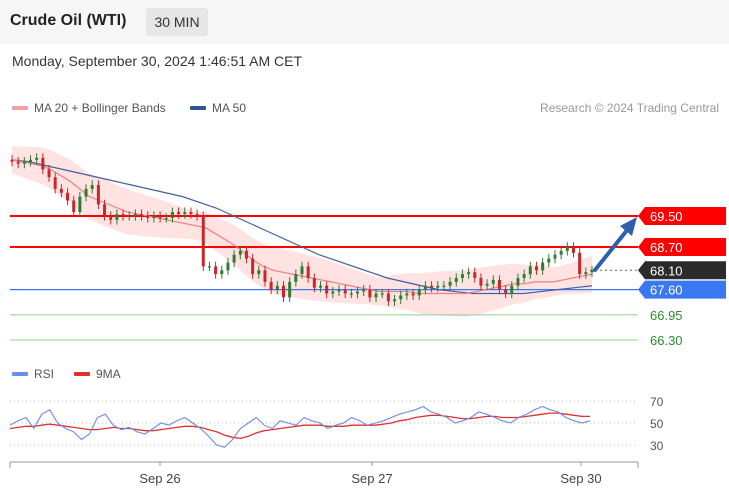 Image resolution: width=729 pixels, height=496 pixels. I want to click on rsi-line, so click(300, 426).